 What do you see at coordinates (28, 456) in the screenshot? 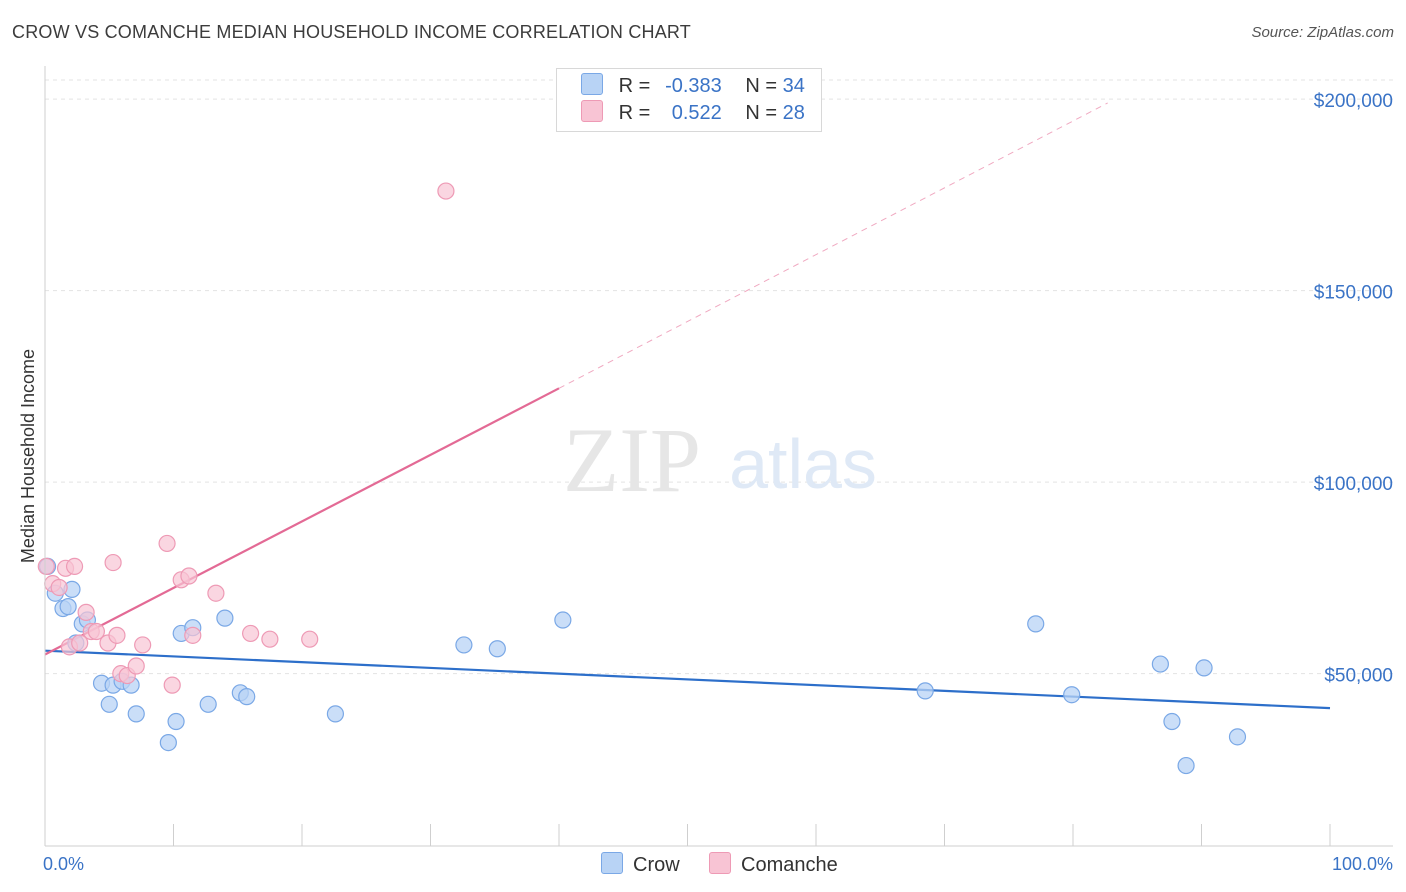
I see `y-axis-label: Median Household Income` at bounding box center [28, 456].